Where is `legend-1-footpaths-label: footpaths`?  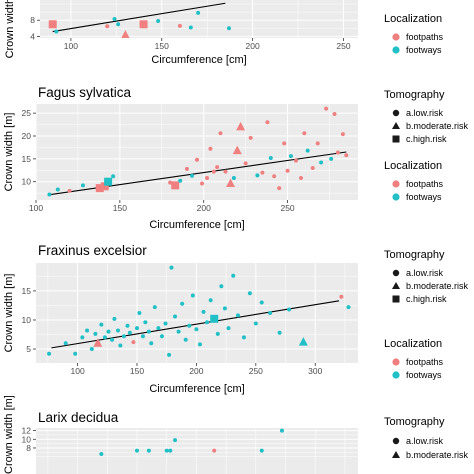 legend-1-footpaths-label: footpaths is located at coordinates (425, 37).